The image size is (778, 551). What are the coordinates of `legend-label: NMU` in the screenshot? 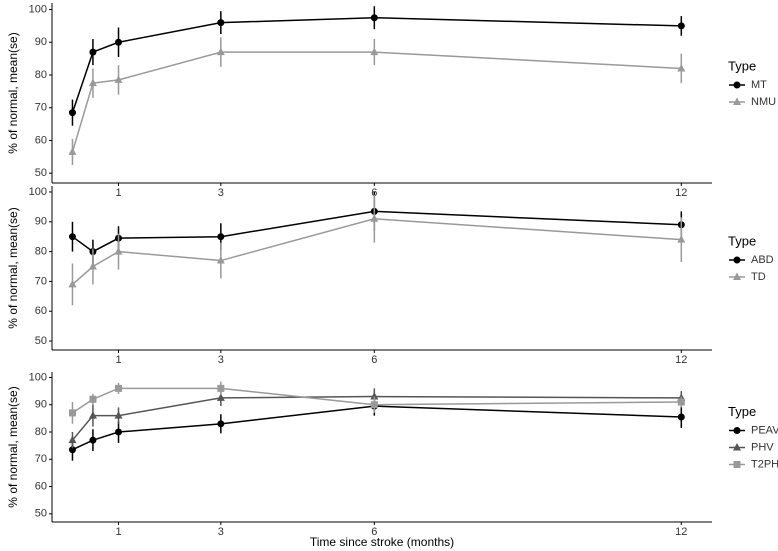 It's located at (763, 102).